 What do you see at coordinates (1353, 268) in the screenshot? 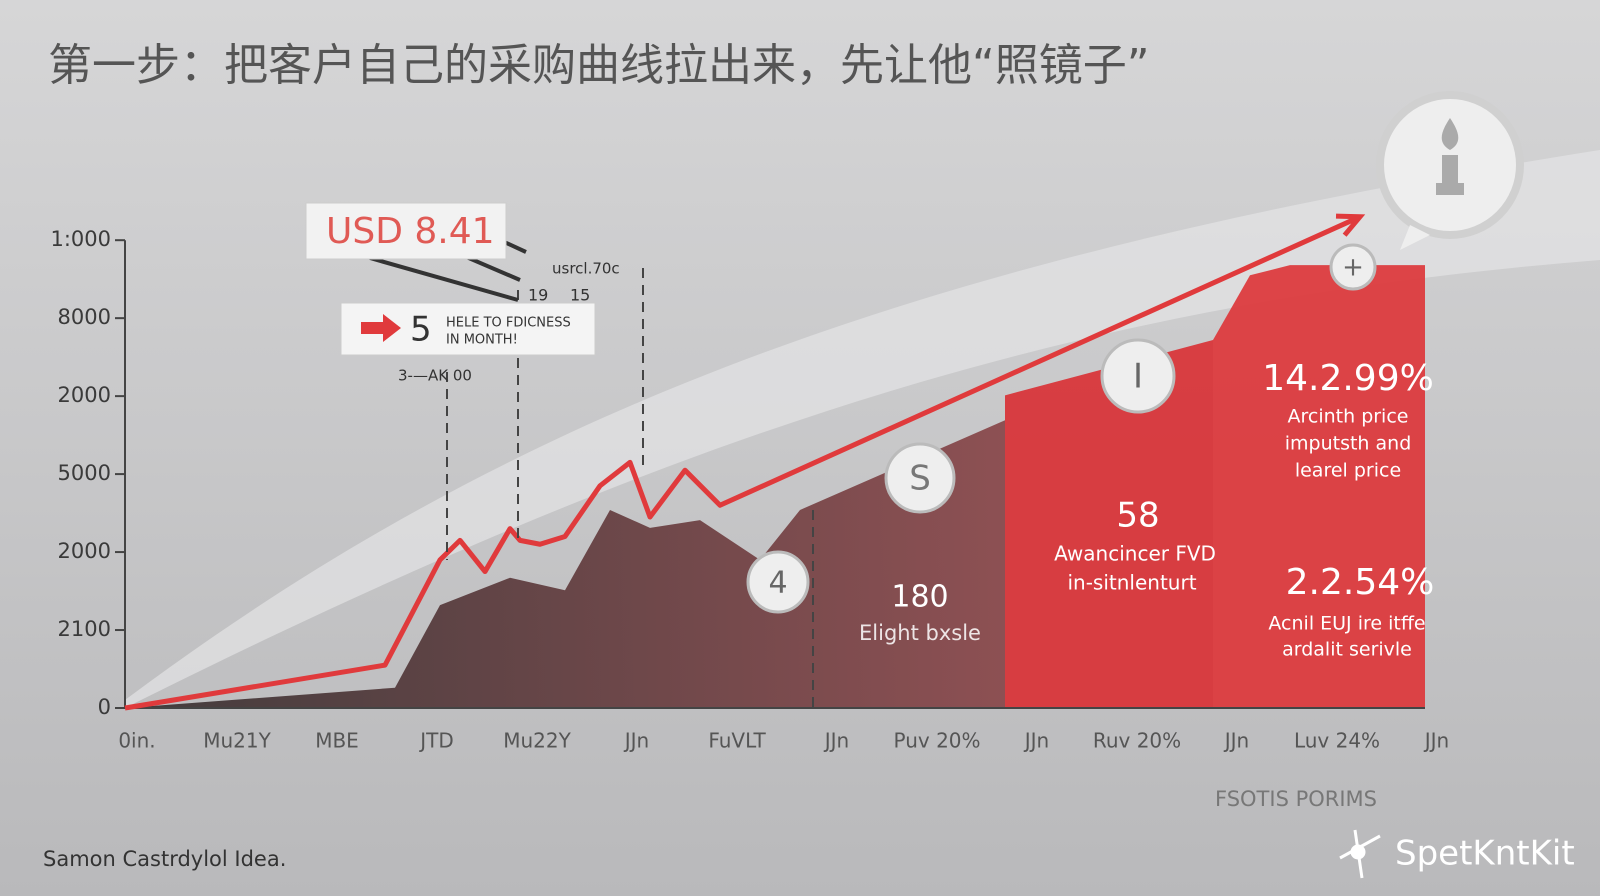
I see `badge: +` at bounding box center [1353, 268].